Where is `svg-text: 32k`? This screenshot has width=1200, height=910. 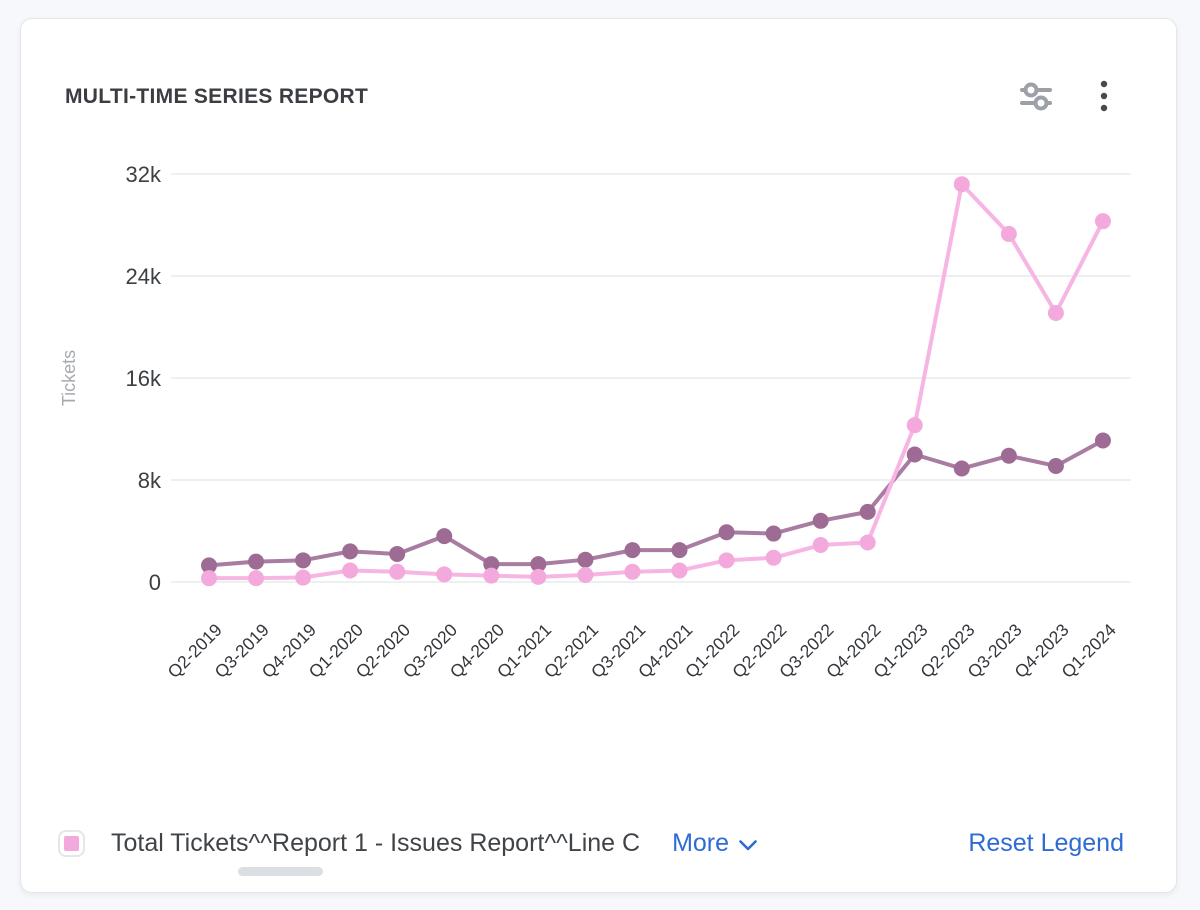
svg-text: 32k is located at coordinates (144, 174).